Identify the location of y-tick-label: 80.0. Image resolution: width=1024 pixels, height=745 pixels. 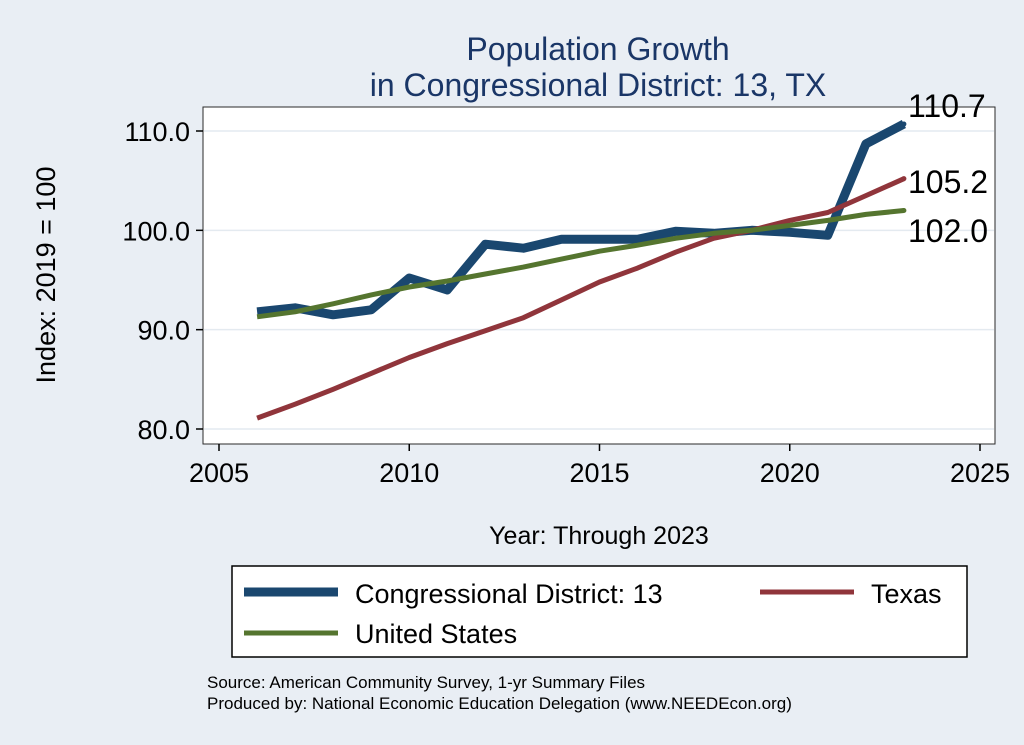
(163, 430).